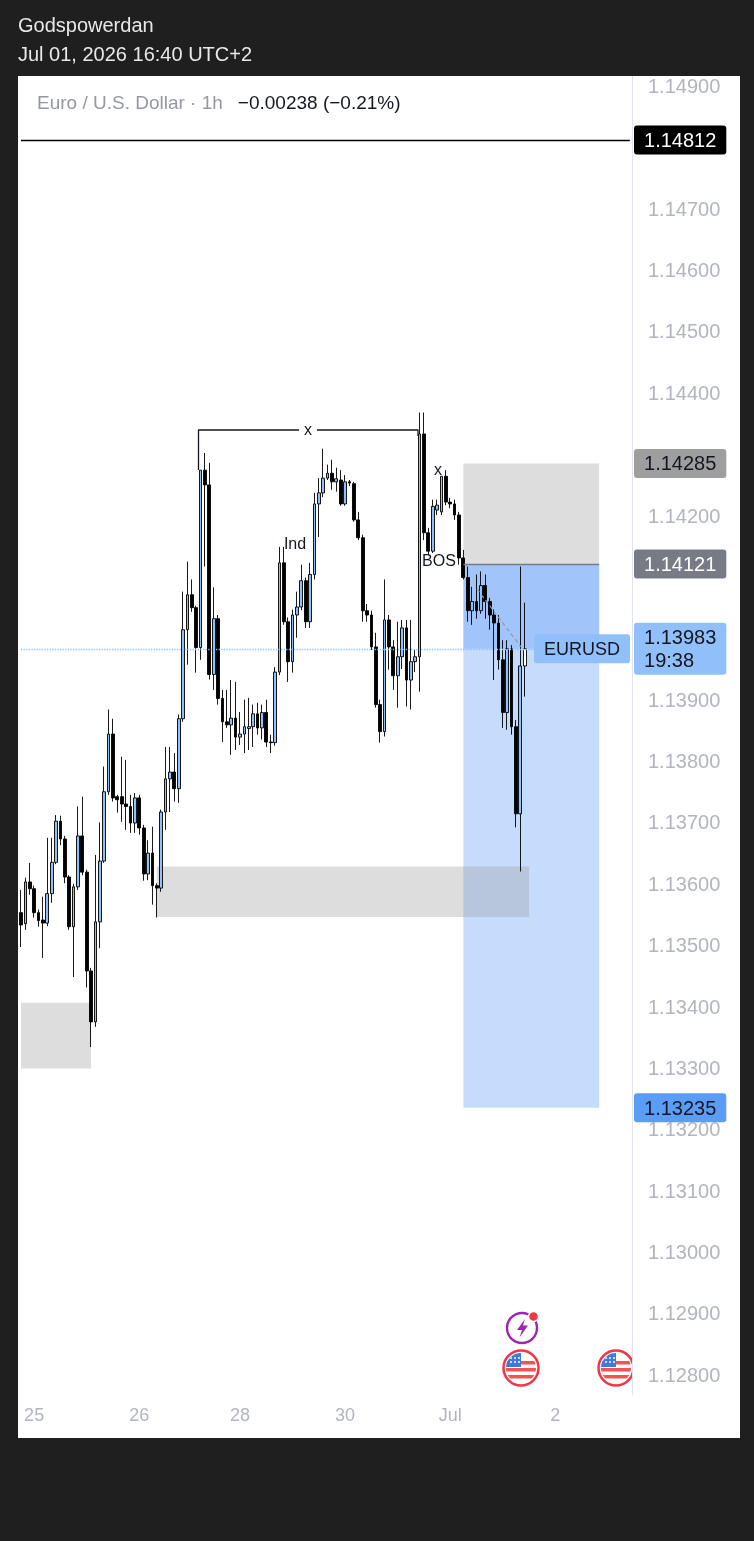  I want to click on y-tick-label: 1.13900, so click(684, 699).